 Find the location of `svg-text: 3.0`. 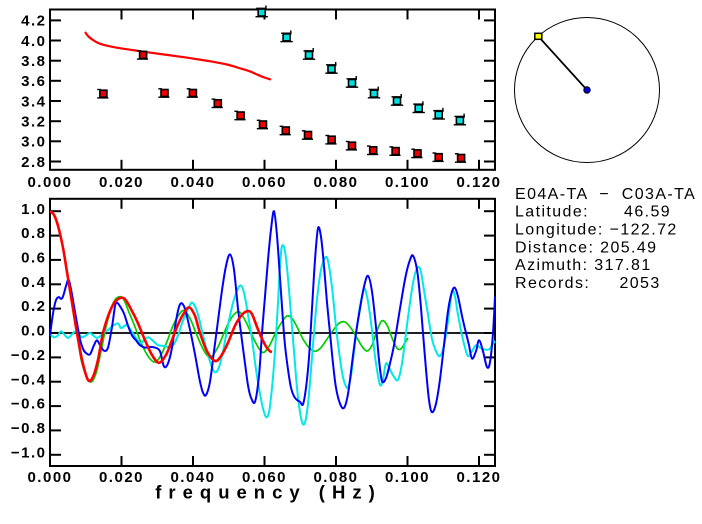

svg-text: 3.0 is located at coordinates (33, 142).